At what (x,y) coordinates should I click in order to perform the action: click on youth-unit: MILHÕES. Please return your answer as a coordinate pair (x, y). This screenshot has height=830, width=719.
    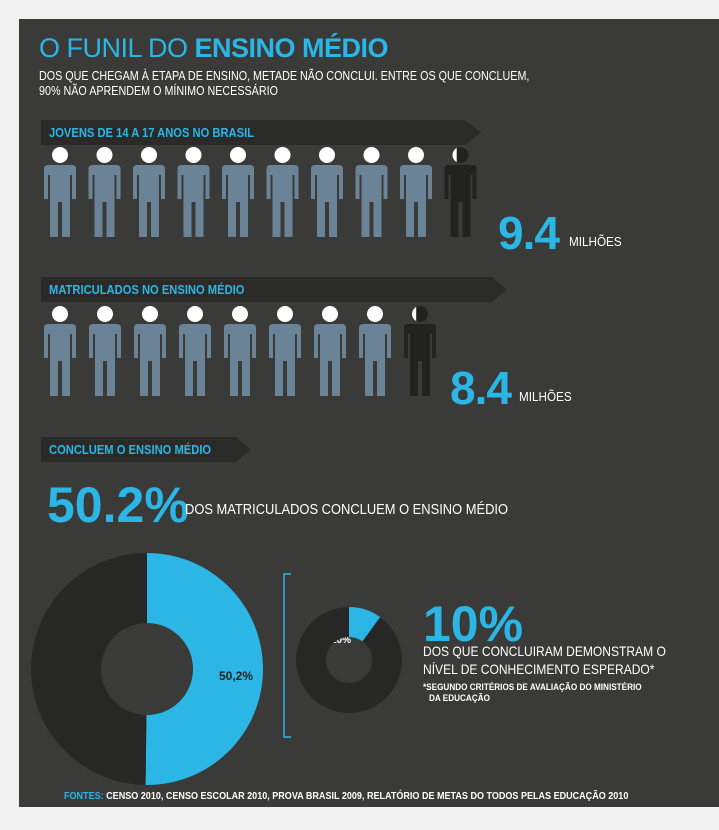
    Looking at the image, I should click on (595, 241).